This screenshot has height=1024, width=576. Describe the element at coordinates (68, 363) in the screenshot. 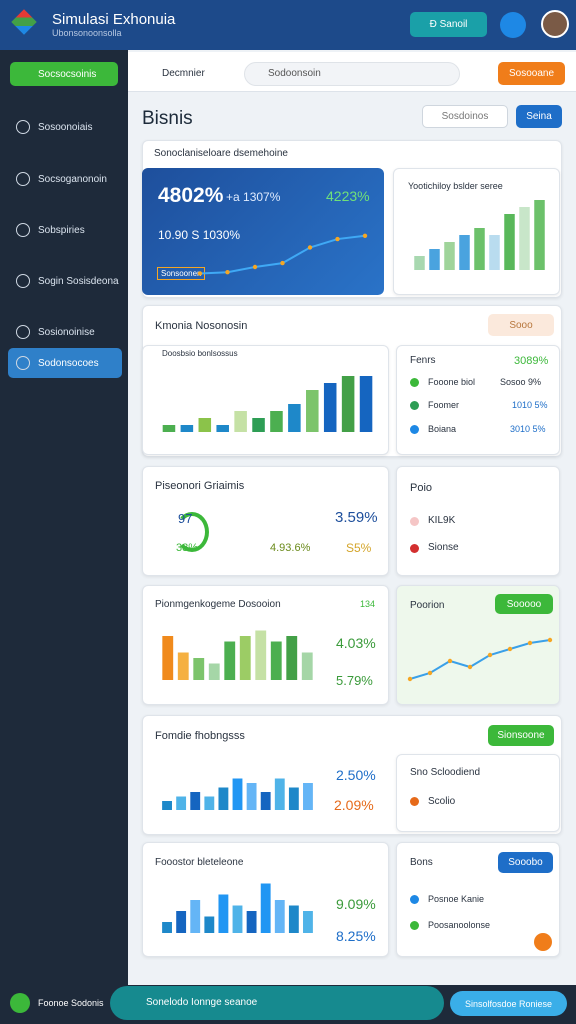

I see `nav-label: Sodonsocoes` at that location.